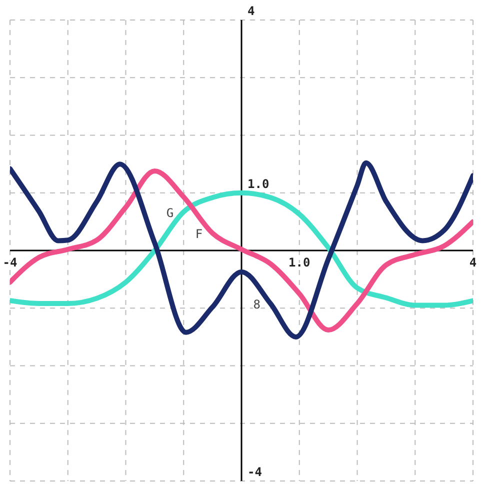 This screenshot has height=487, width=483. Describe the element at coordinates (256, 305) in the screenshot. I see `annotation: 8` at that location.